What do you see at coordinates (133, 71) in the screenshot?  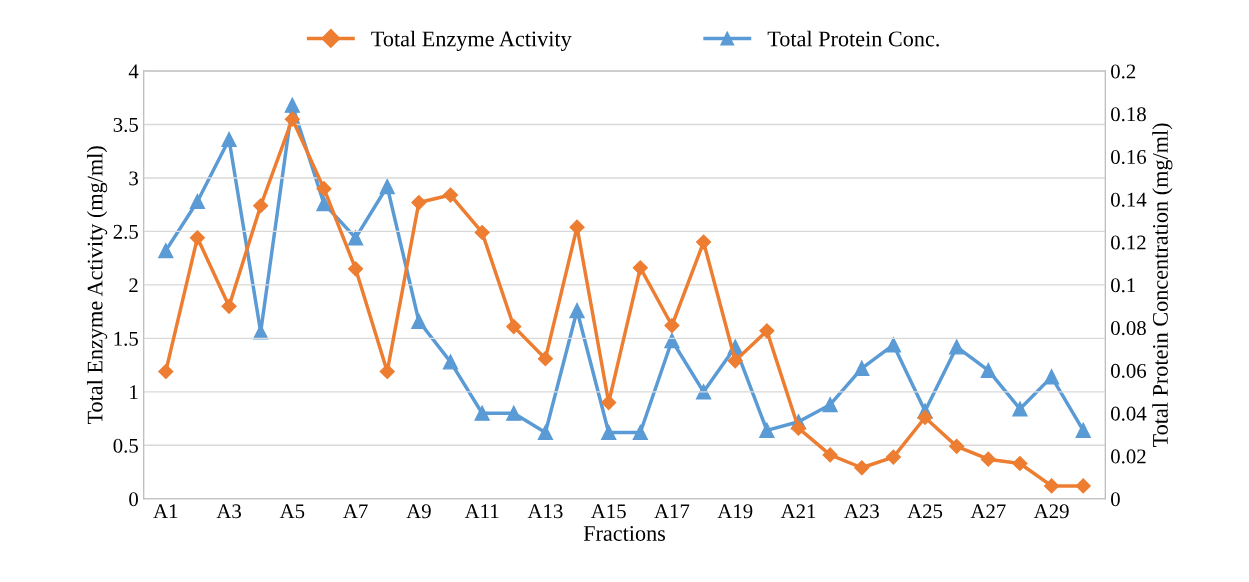 I see `y-tick-label: 4` at bounding box center [133, 71].